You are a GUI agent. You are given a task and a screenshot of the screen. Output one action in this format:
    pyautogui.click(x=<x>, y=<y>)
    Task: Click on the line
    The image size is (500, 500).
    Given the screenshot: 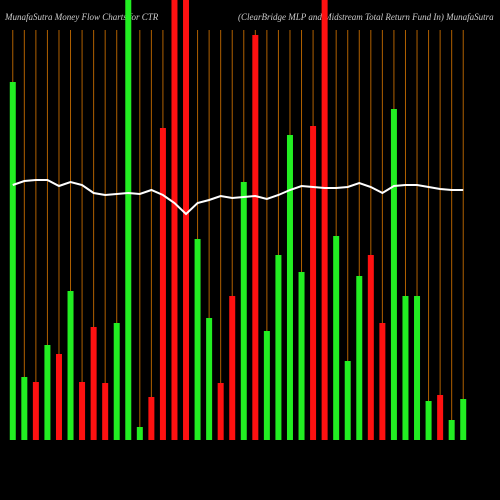 What is the action you would take?
    pyautogui.click(x=238, y=197)
    